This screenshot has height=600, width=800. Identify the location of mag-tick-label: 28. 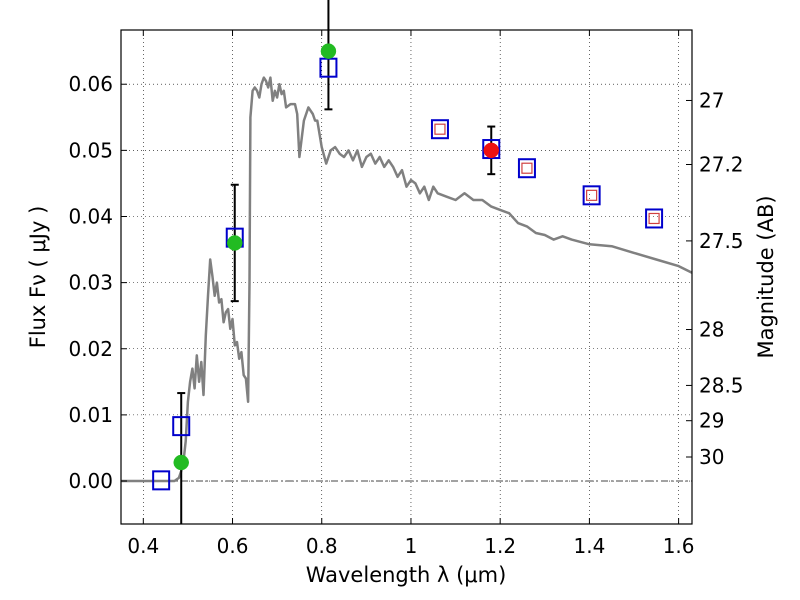
(711, 330).